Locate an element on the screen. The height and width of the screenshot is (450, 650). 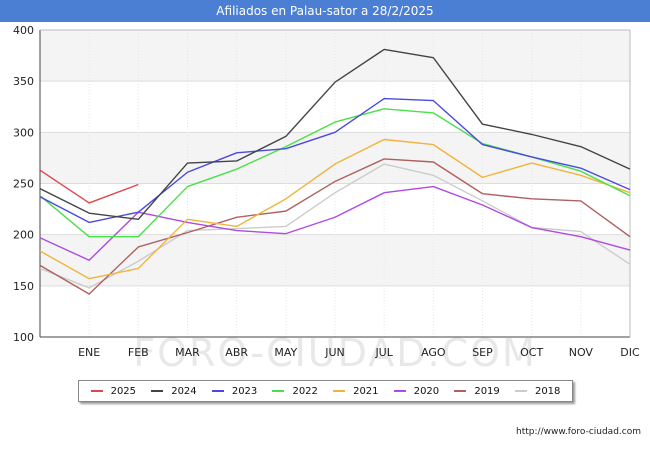
legend-item-2025: 2025 is located at coordinates (113, 391).